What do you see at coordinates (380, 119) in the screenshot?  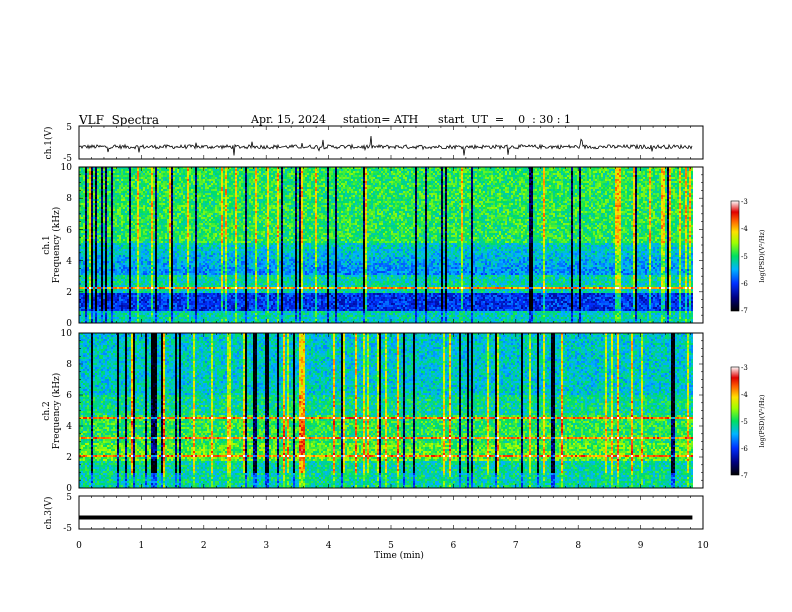 I see `station-label: station= ATH` at bounding box center [380, 119].